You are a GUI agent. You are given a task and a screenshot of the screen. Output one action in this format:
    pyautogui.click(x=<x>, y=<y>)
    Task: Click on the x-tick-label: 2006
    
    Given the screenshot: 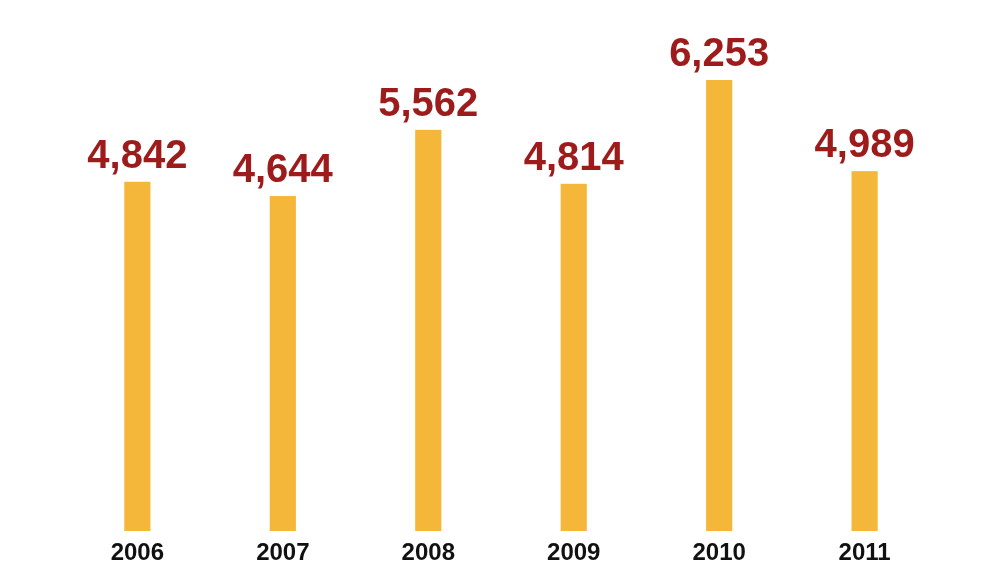 What is the action you would take?
    pyautogui.click(x=137, y=552)
    